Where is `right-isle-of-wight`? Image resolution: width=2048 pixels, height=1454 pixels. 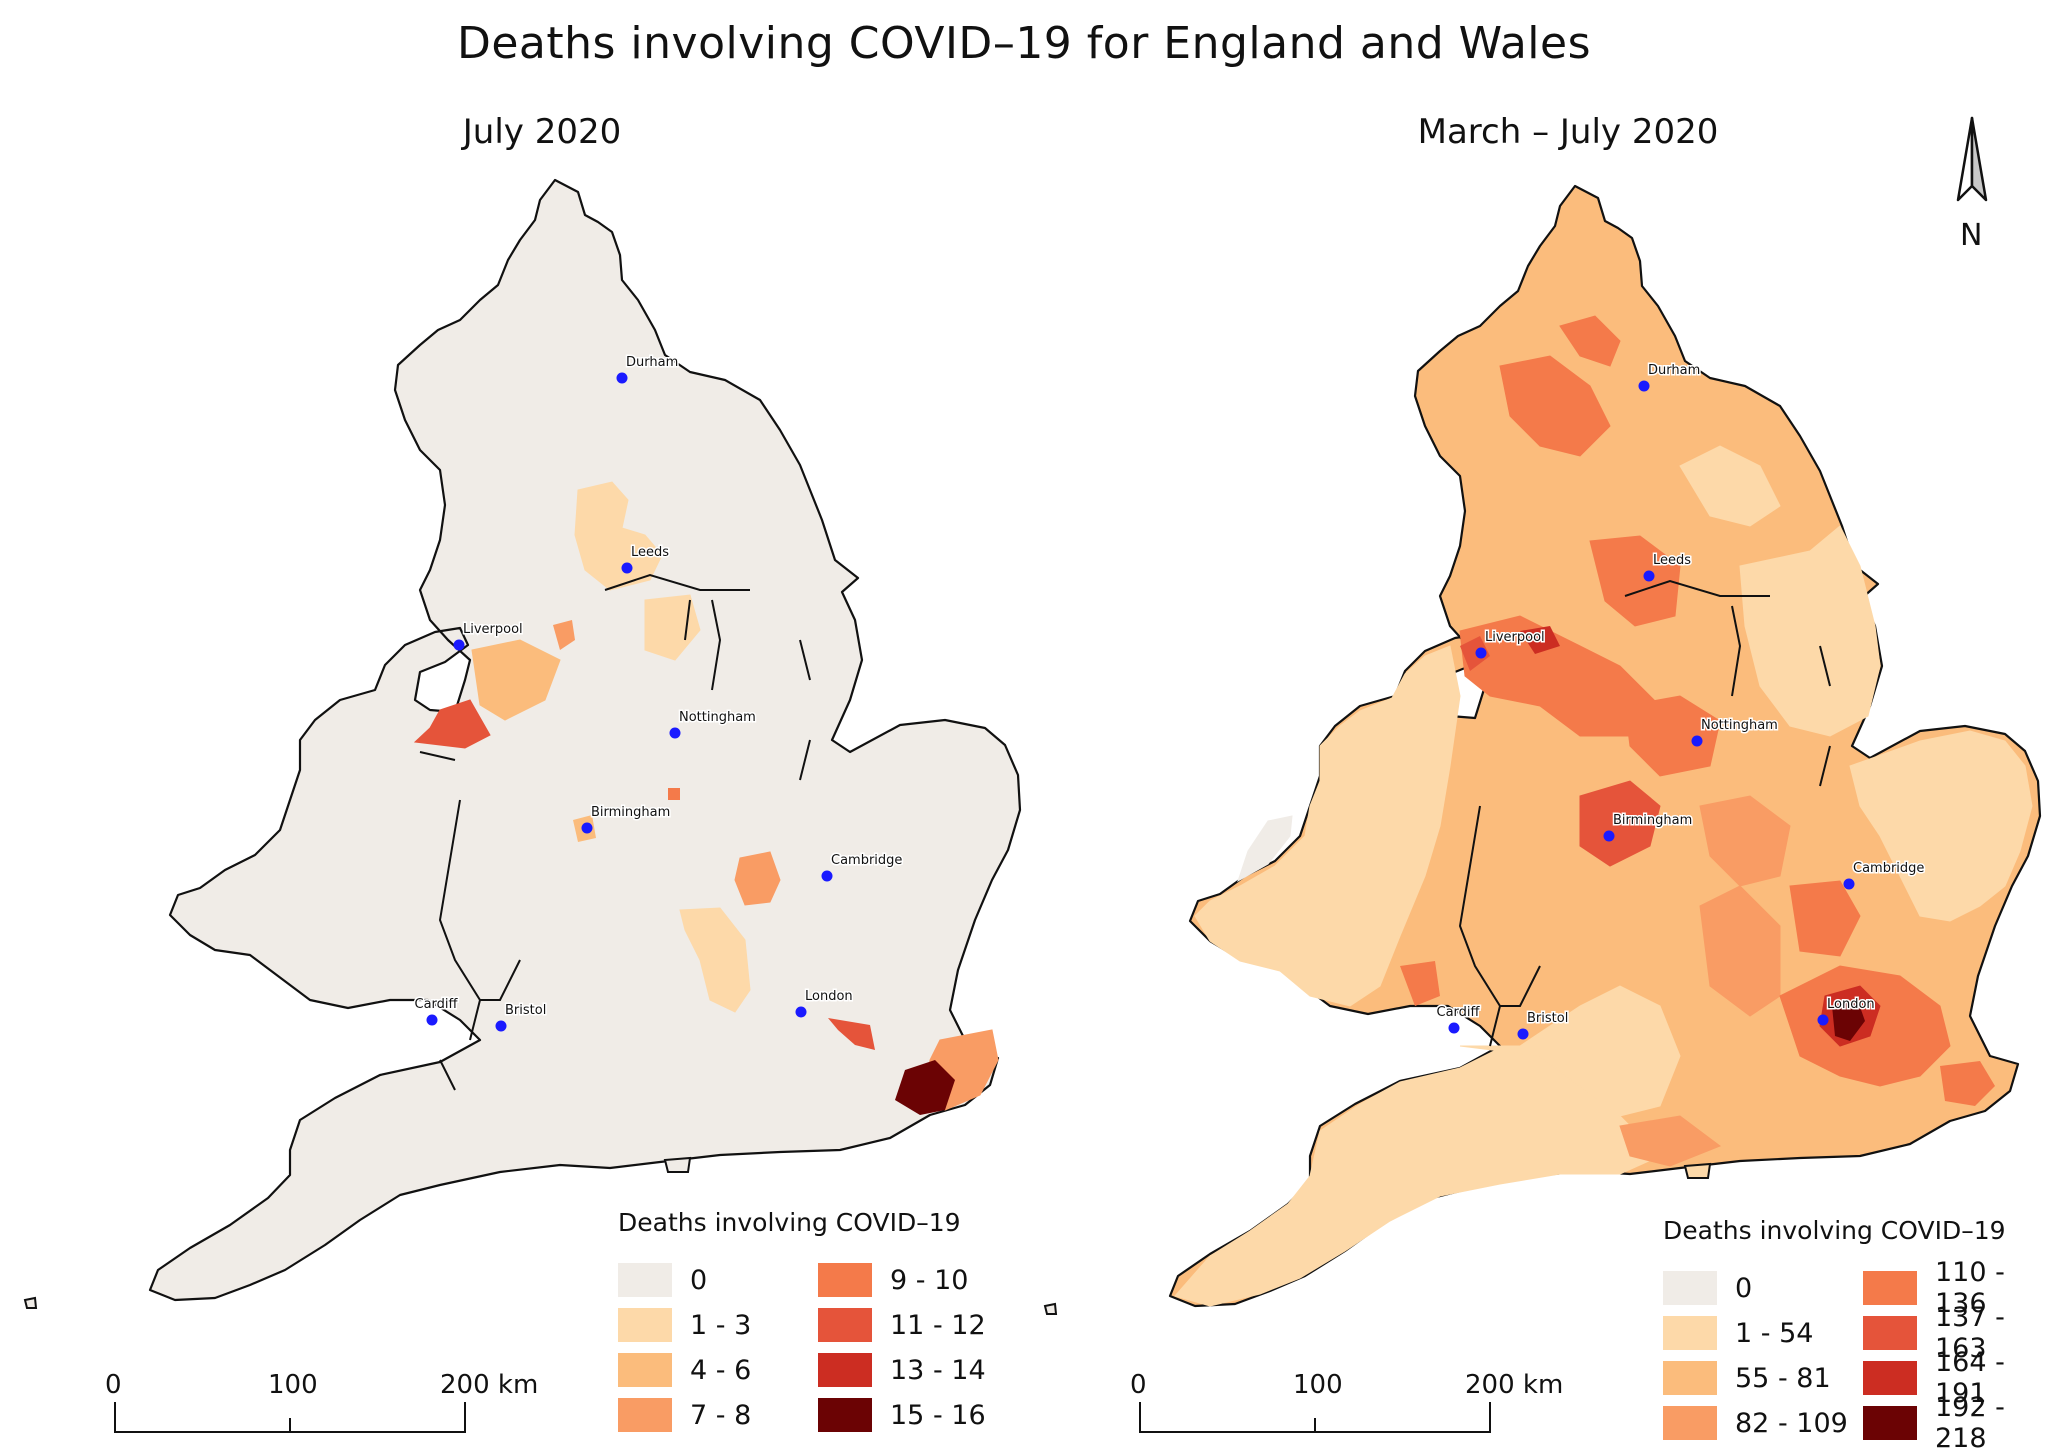 right-isle-of-wight is located at coordinates (1697, 1170).